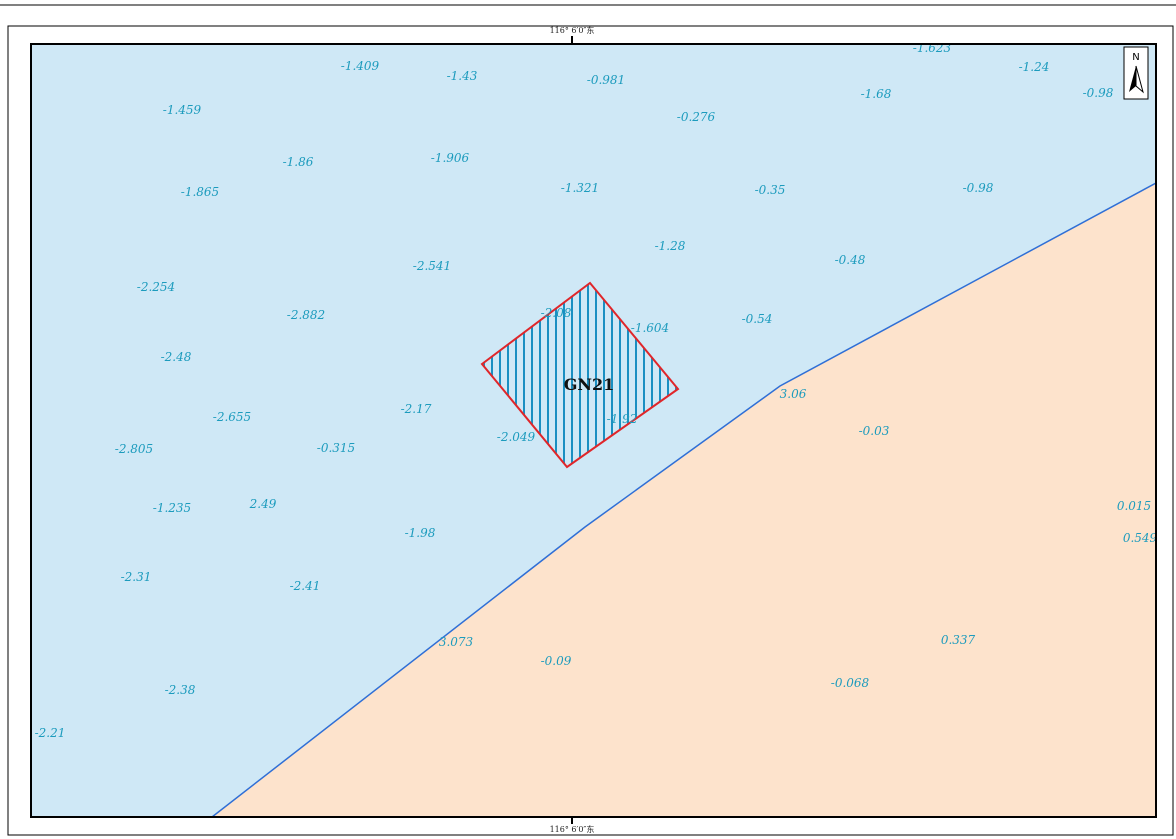 The width and height of the screenshot is (1176, 839). Describe the element at coordinates (572, 30) in the screenshot. I see `coord-label-top: 116° 6′0″东` at that location.